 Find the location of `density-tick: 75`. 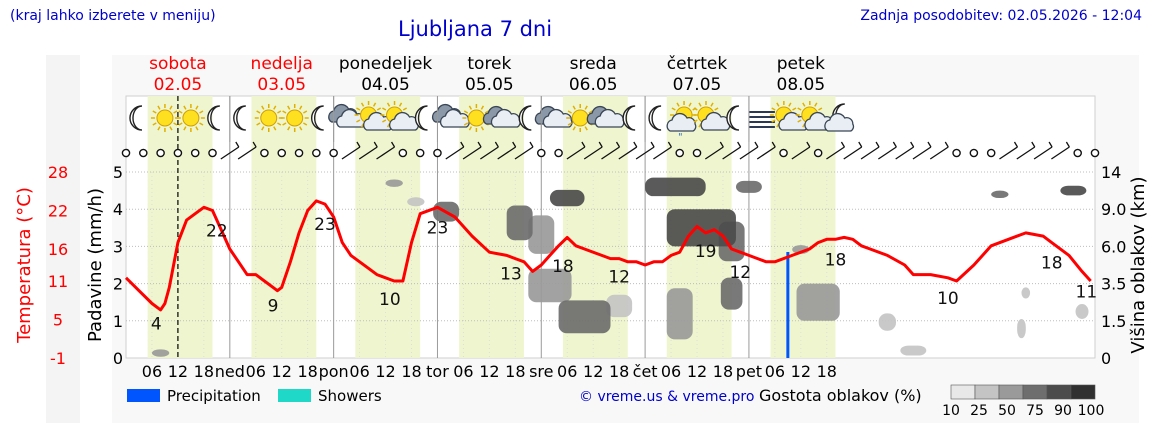

density-tick: 75 is located at coordinates (1035, 411).